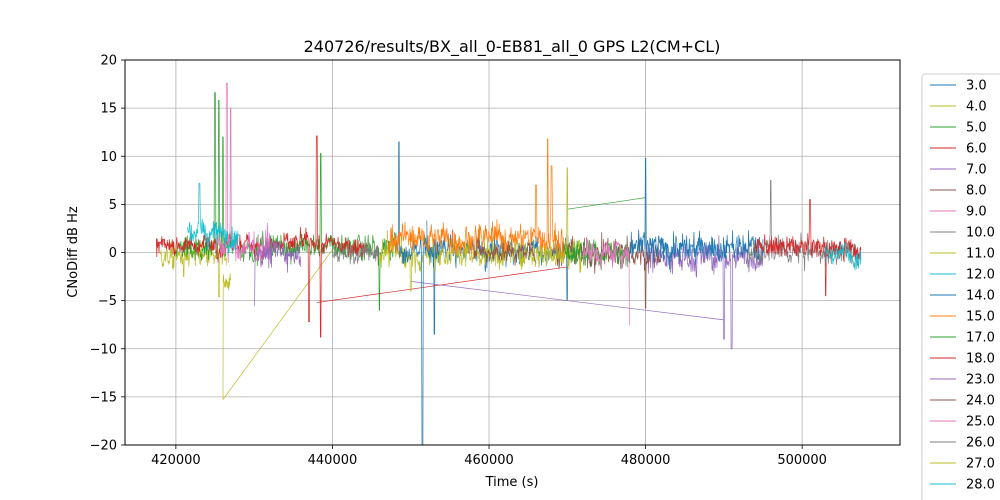  I want to click on x-tick-label: 420000, so click(176, 460).